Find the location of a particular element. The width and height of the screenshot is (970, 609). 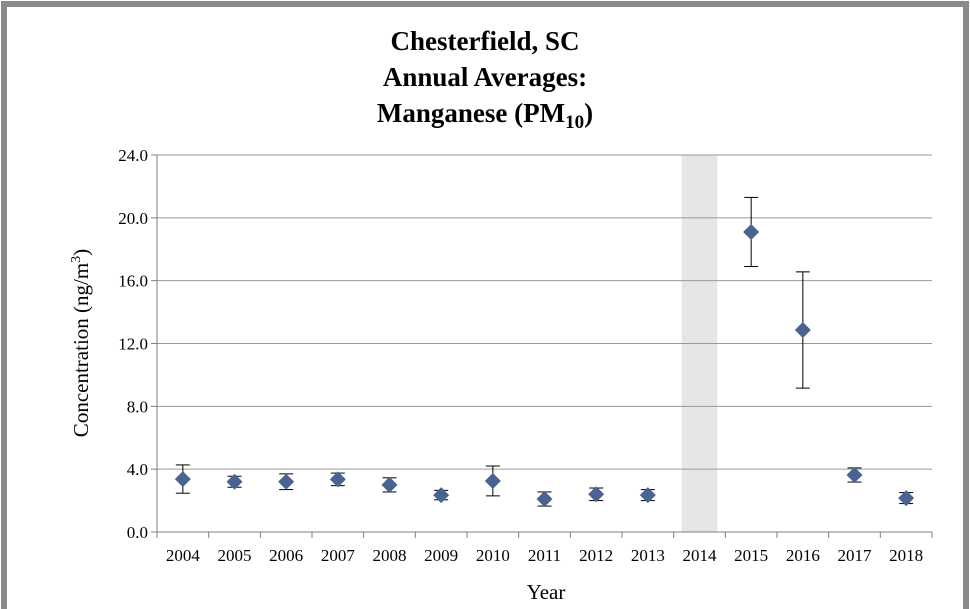

y-tick-label: 8.0 is located at coordinates (137, 406).